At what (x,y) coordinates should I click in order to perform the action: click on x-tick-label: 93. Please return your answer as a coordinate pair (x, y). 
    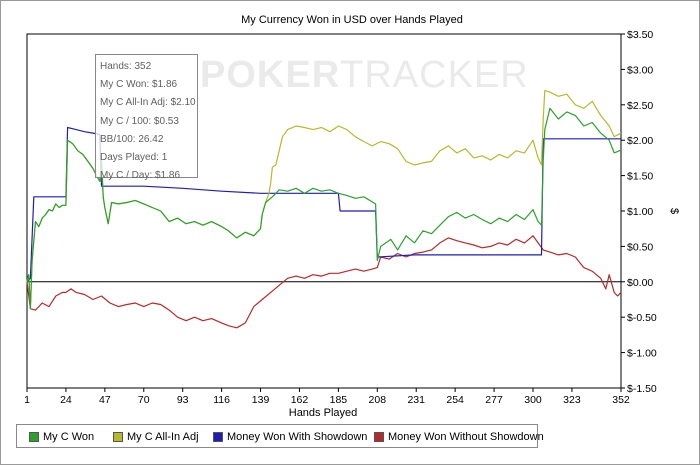
    Looking at the image, I should click on (183, 400).